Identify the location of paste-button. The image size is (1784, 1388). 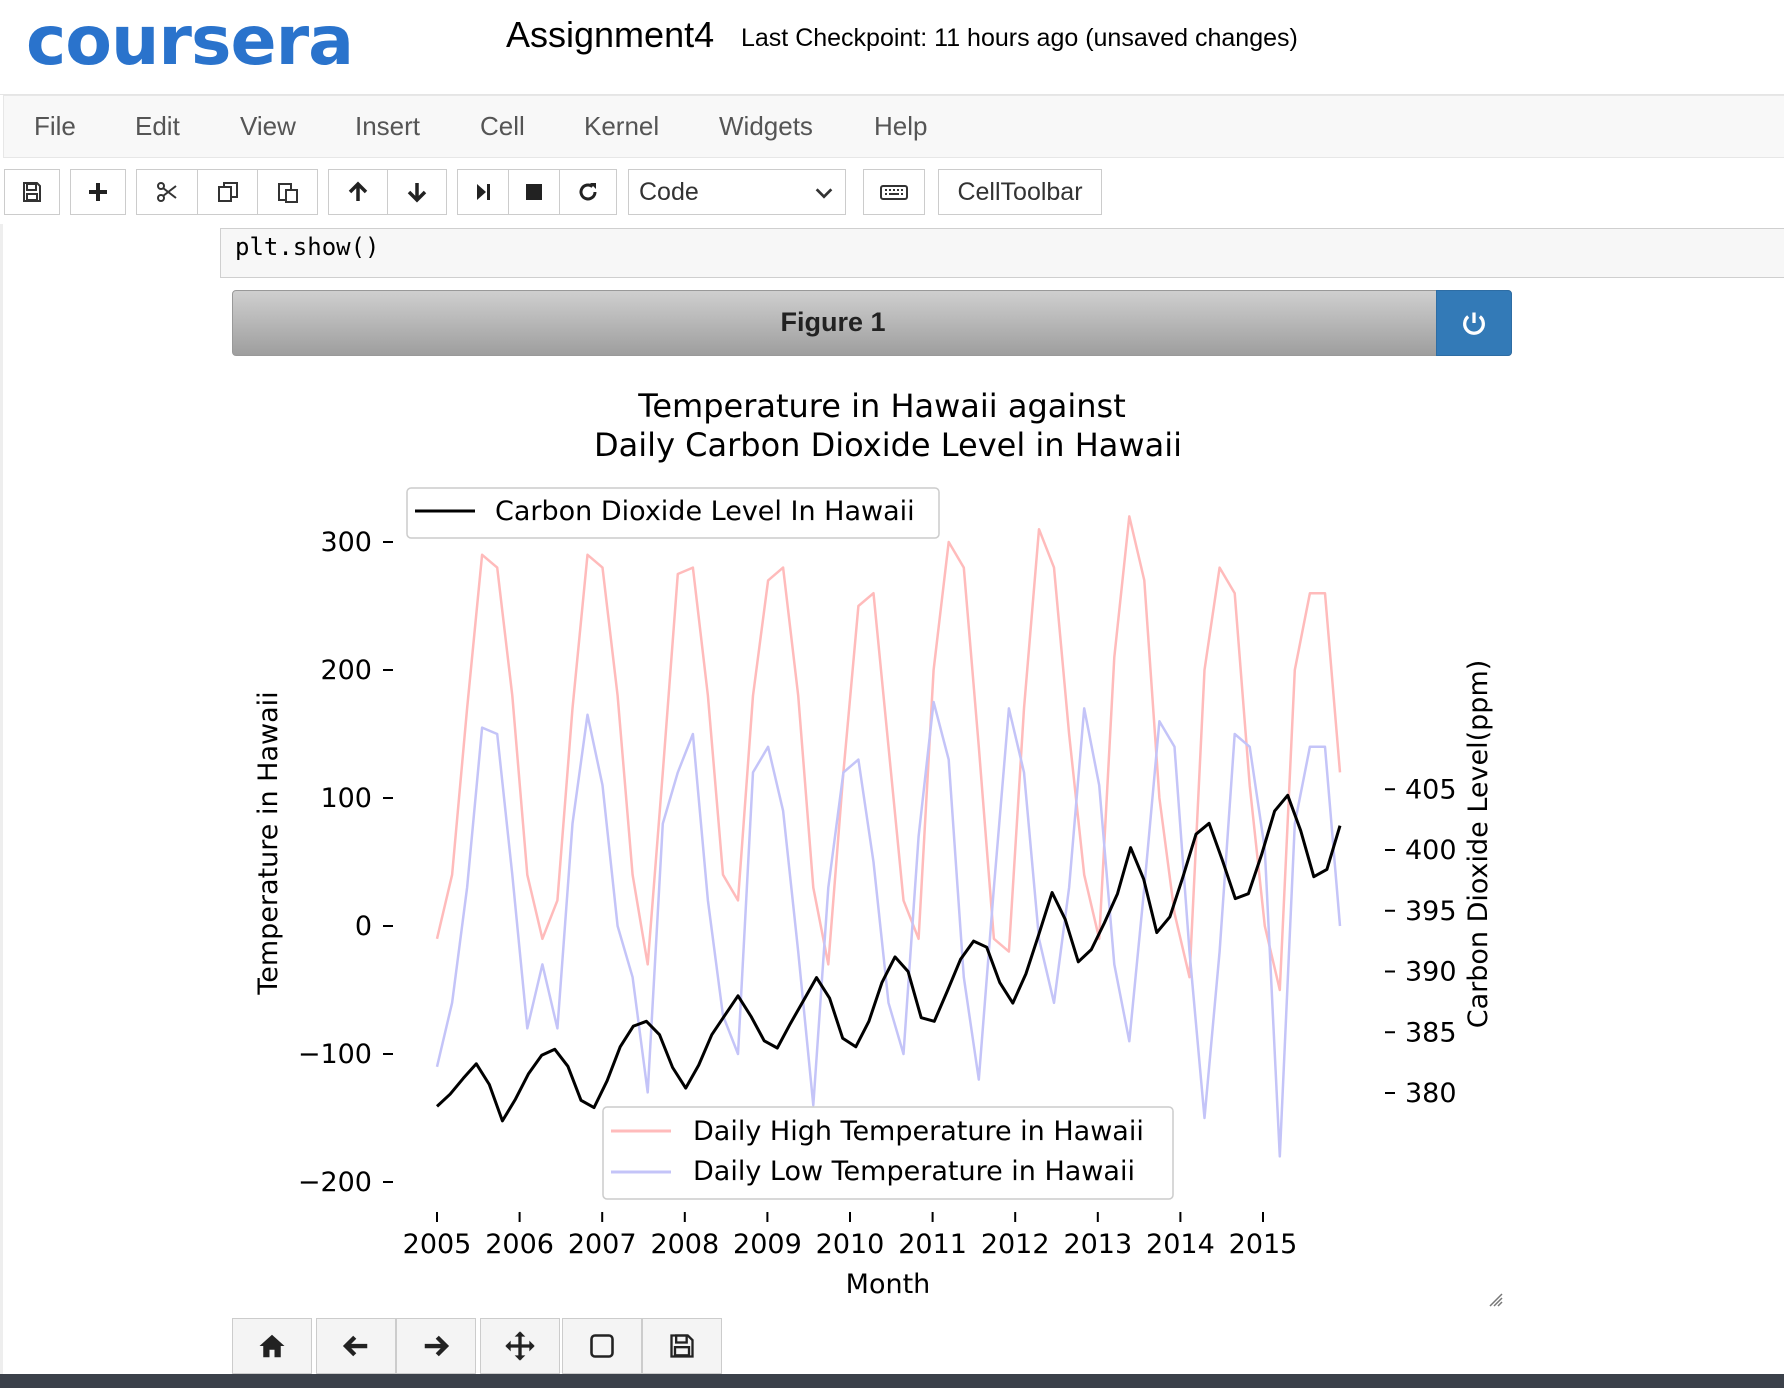
(287, 192).